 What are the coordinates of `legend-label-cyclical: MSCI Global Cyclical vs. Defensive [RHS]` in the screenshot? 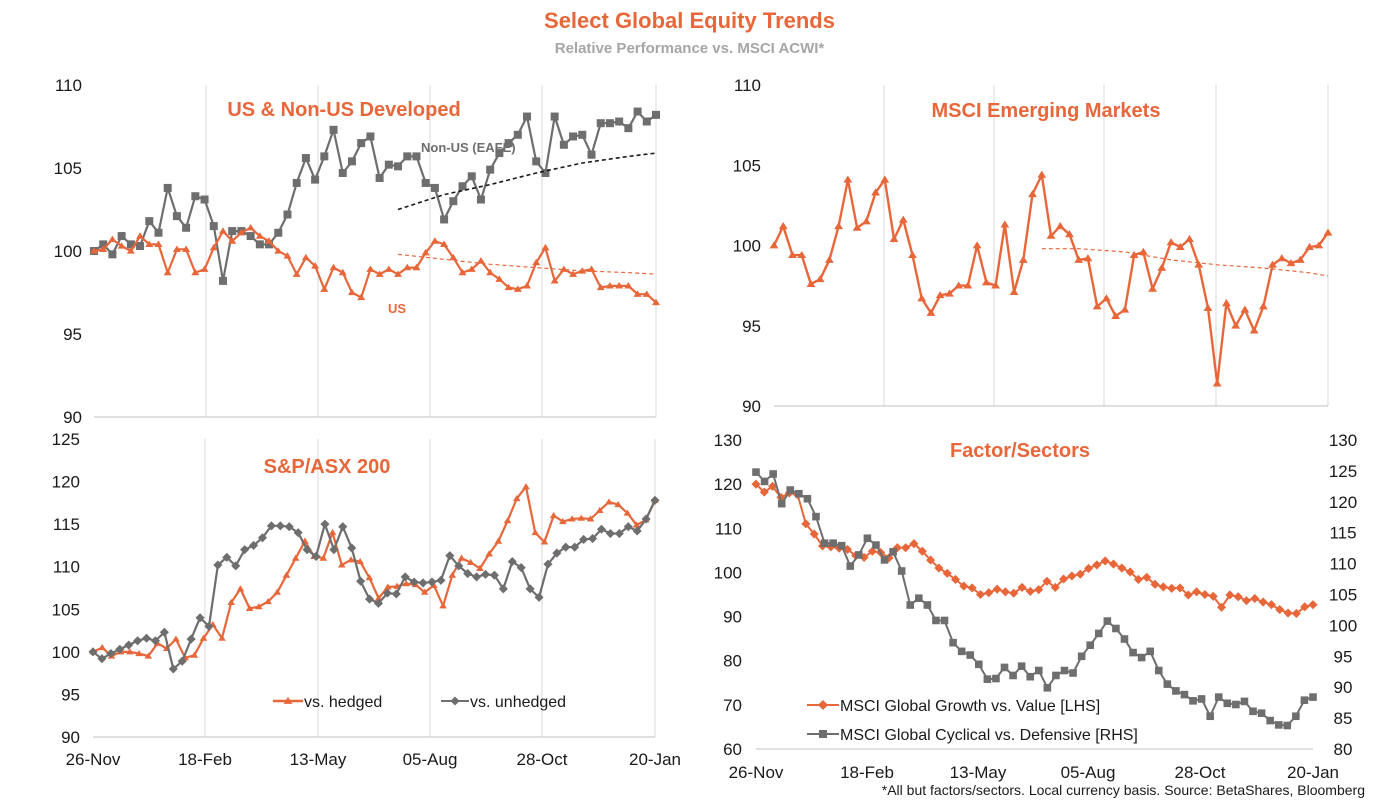 It's located at (989, 735).